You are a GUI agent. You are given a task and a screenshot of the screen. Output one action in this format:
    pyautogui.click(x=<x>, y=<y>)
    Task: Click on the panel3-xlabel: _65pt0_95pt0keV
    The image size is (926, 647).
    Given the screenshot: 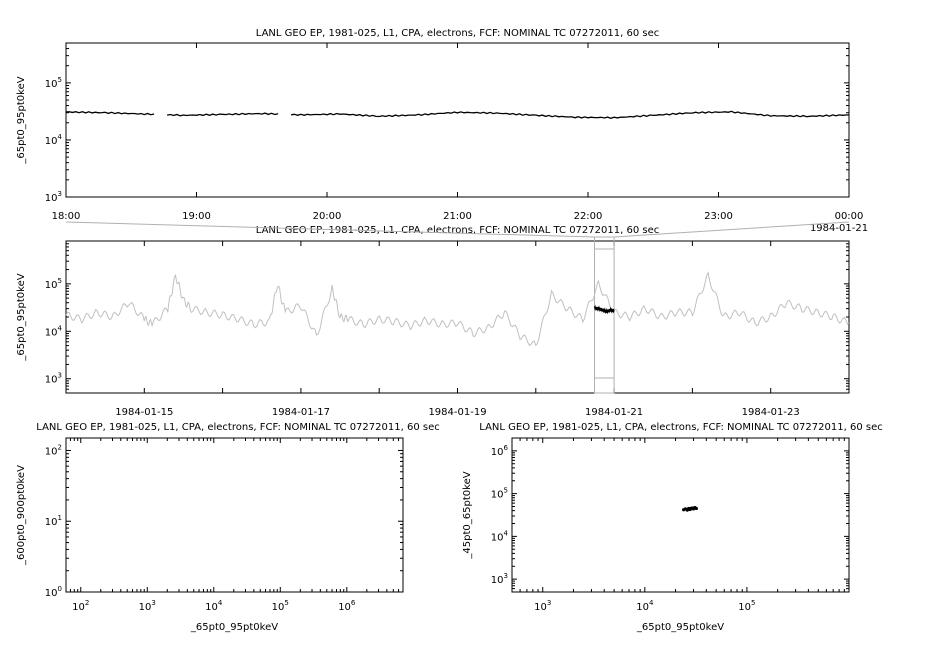 What is the action you would take?
    pyautogui.click(x=234, y=627)
    